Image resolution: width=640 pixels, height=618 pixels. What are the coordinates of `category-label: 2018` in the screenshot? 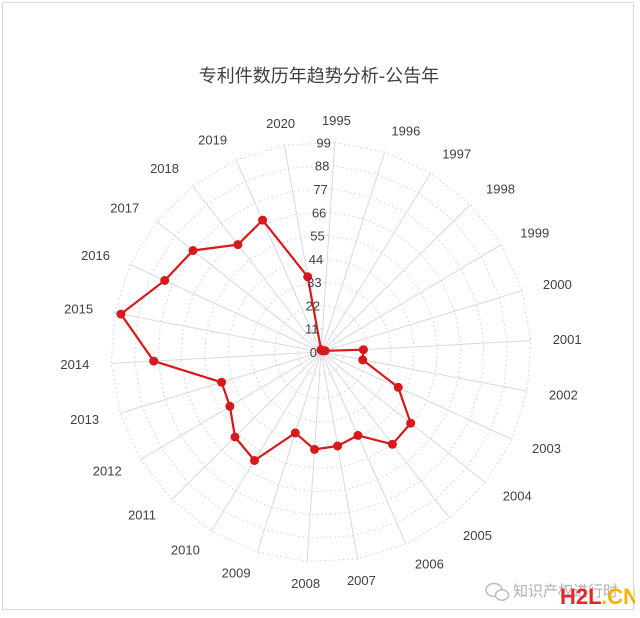 It's located at (164, 168).